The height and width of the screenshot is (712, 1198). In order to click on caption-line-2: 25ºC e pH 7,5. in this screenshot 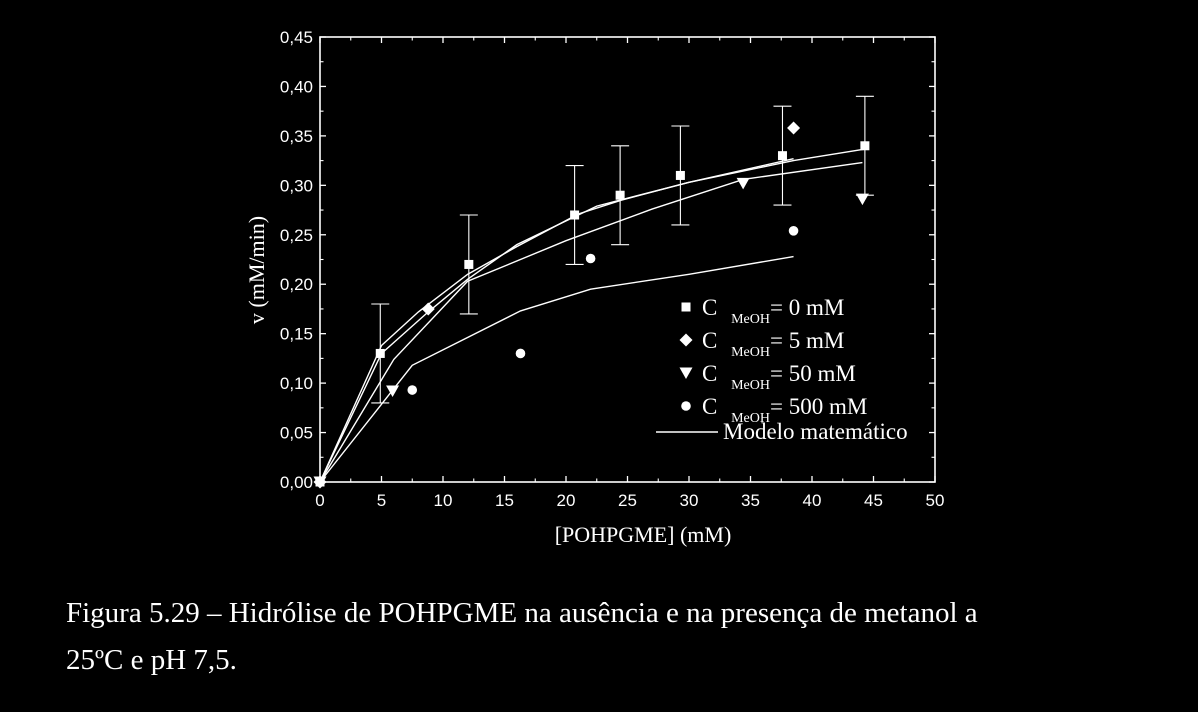, I will do `click(151, 660)`.